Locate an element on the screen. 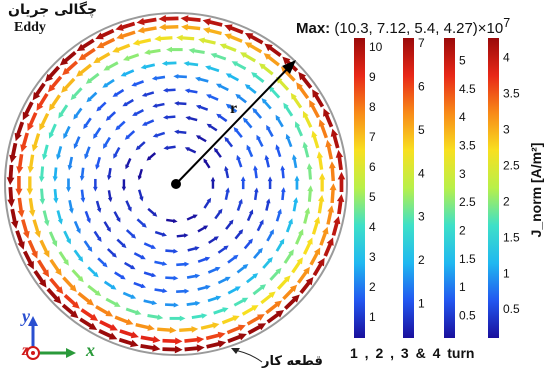  max-prefix: Max: is located at coordinates (313, 28).